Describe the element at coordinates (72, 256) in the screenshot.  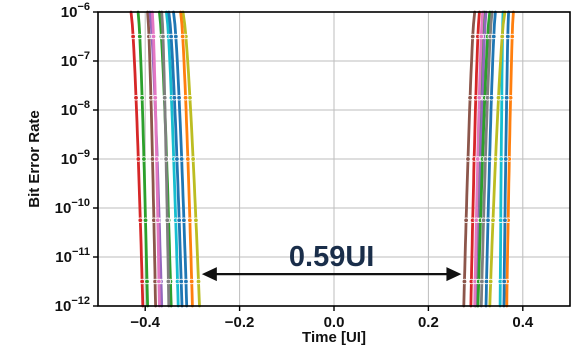
I see `y-tick-label: 10⁻¹¹` at that location.